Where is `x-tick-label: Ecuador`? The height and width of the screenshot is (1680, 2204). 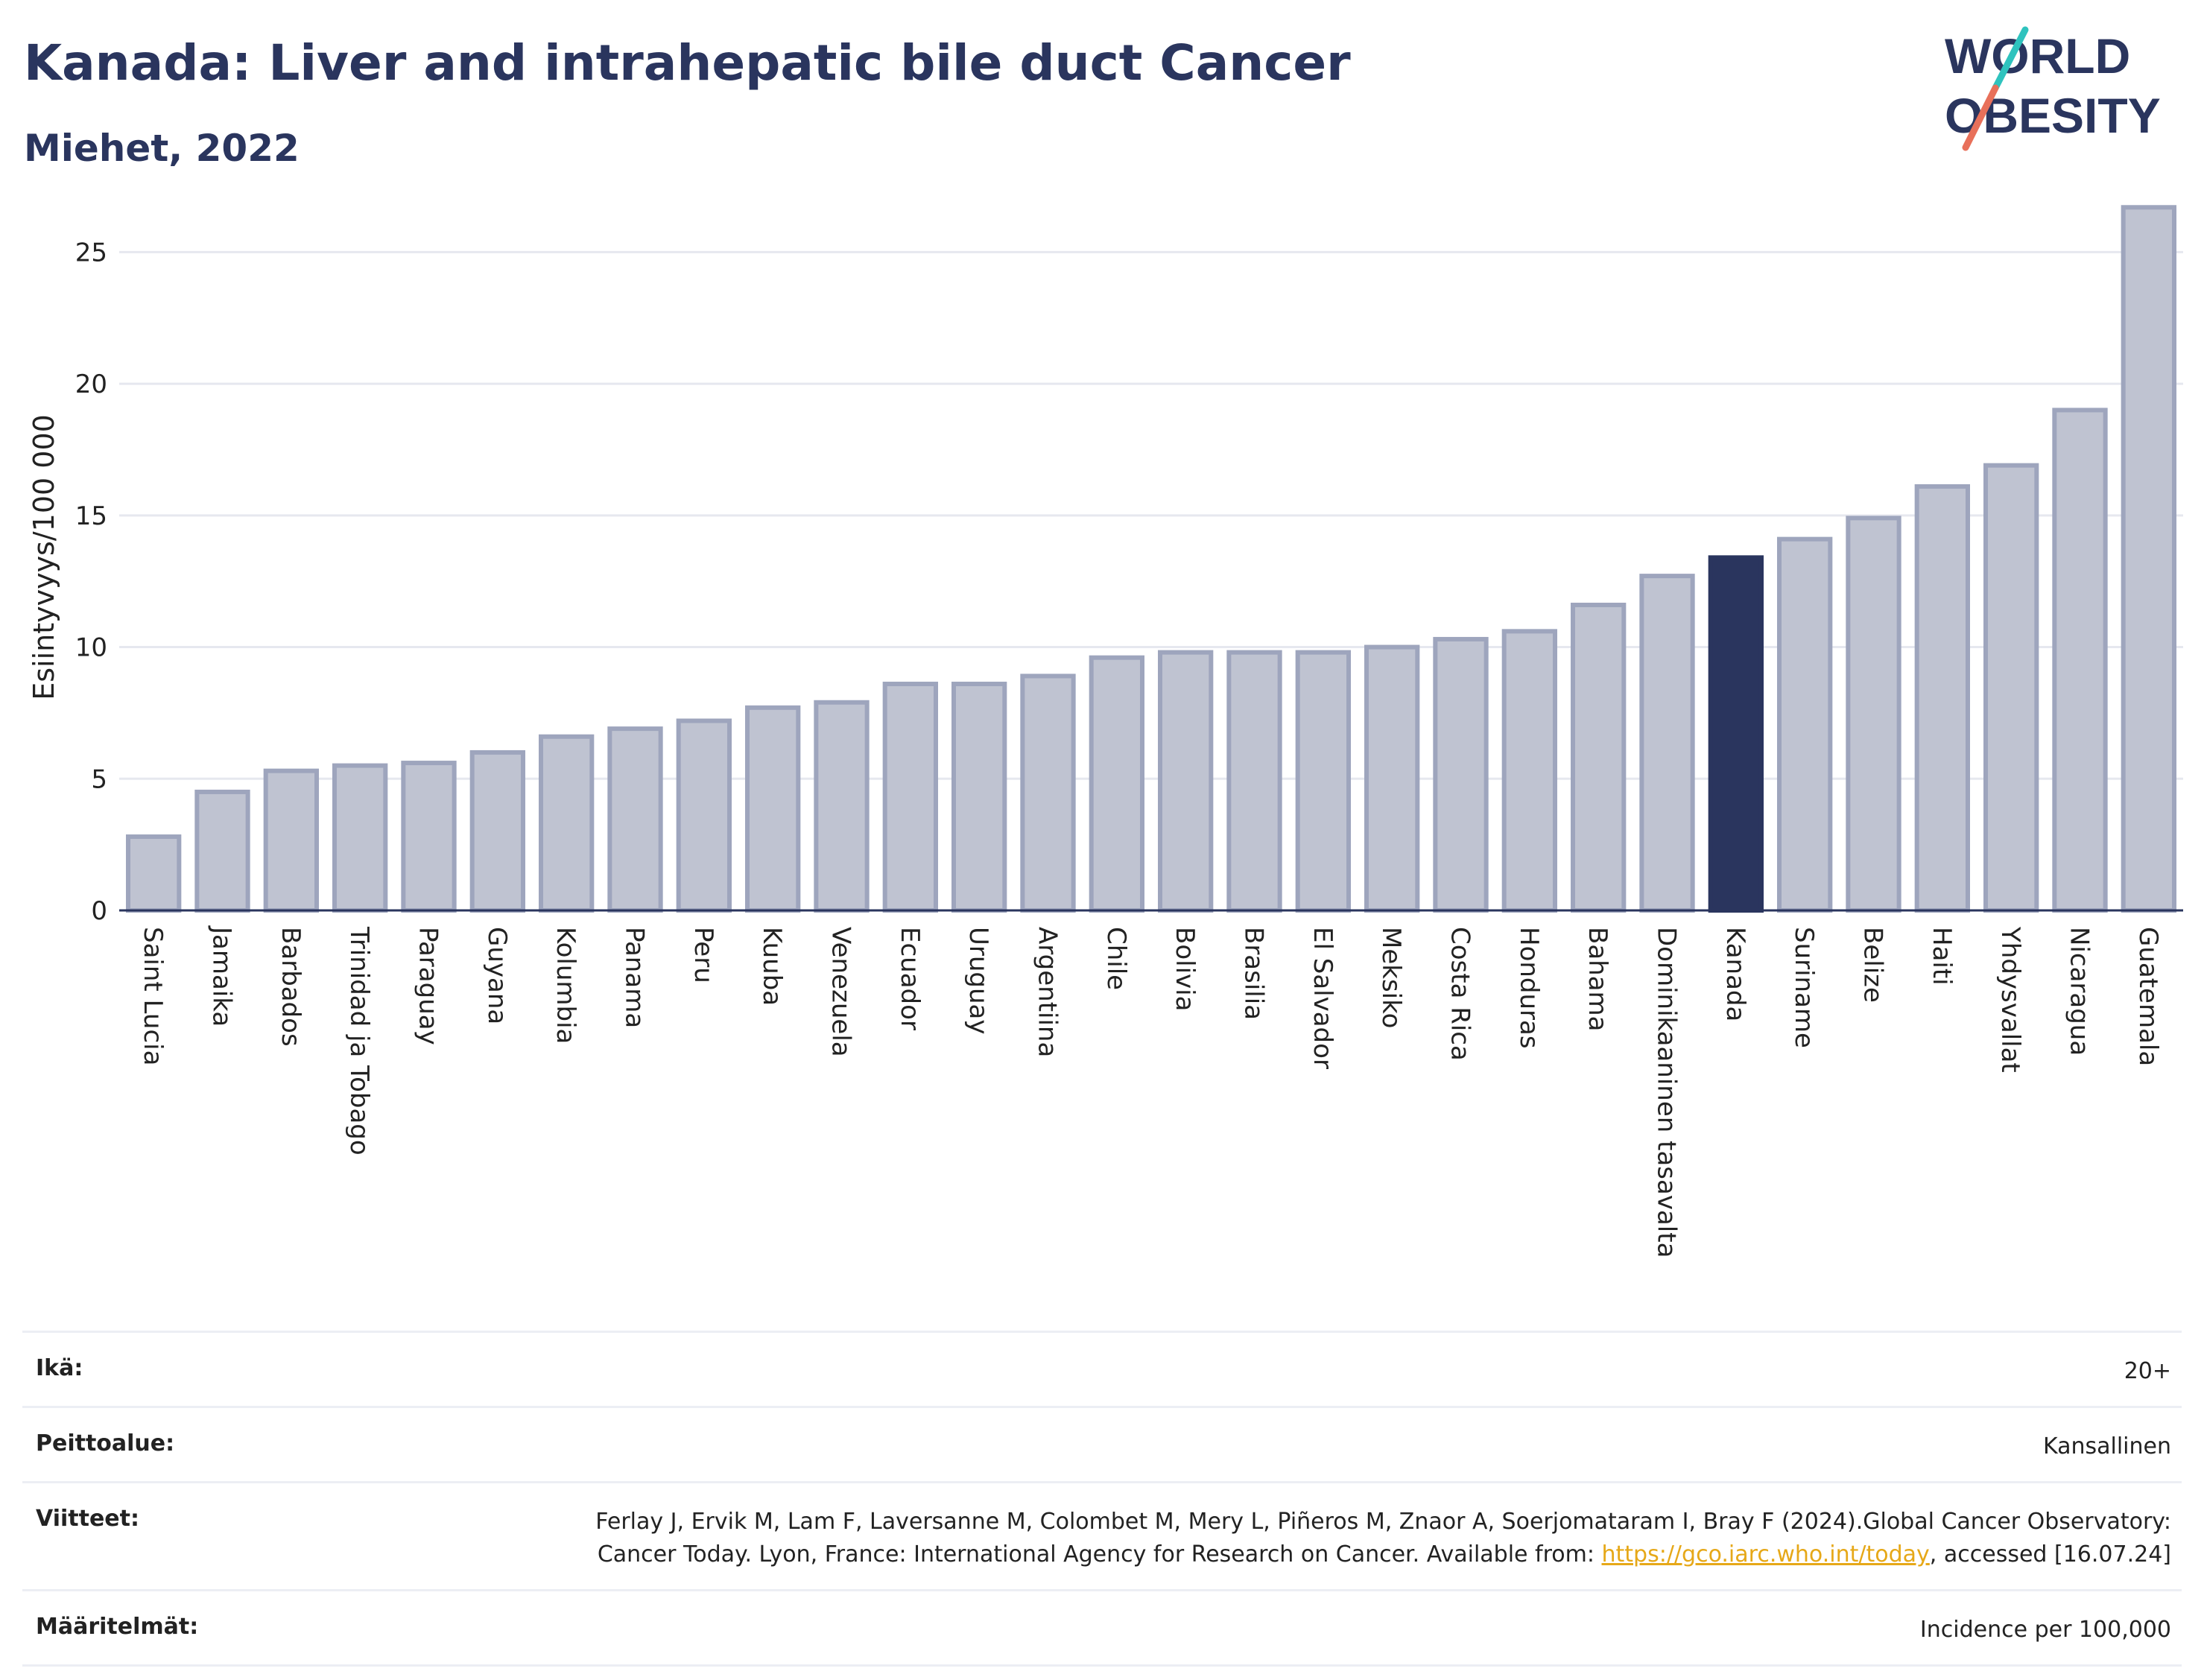 x-tick-label: Ecuador is located at coordinates (910, 978).